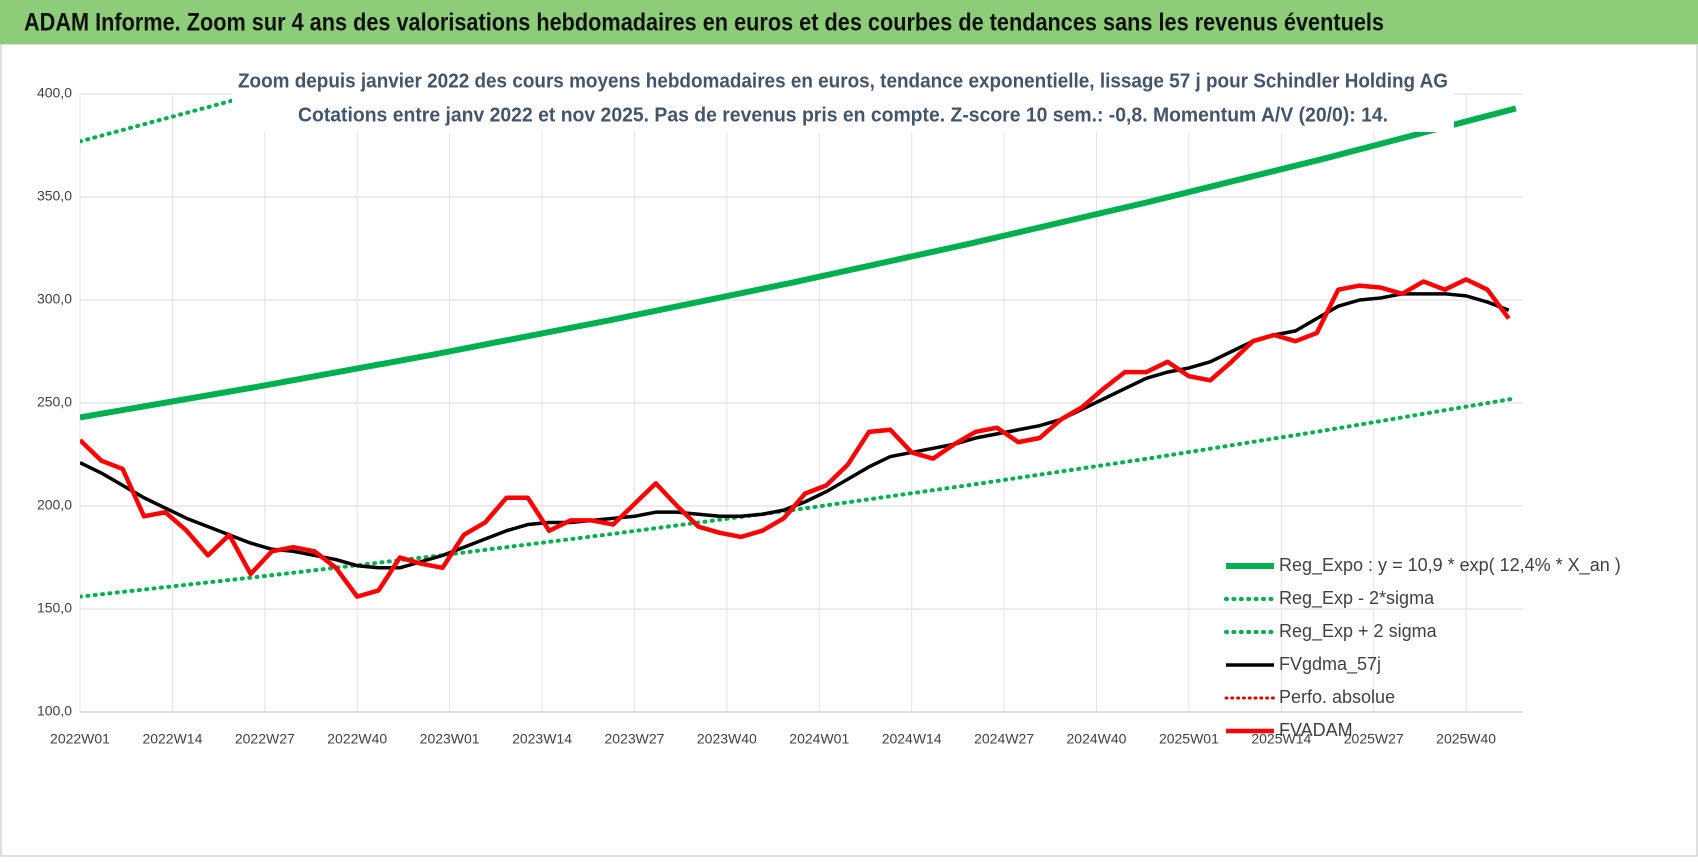  What do you see at coordinates (1316, 730) in the screenshot?
I see `legend-label: FVADAM` at bounding box center [1316, 730].